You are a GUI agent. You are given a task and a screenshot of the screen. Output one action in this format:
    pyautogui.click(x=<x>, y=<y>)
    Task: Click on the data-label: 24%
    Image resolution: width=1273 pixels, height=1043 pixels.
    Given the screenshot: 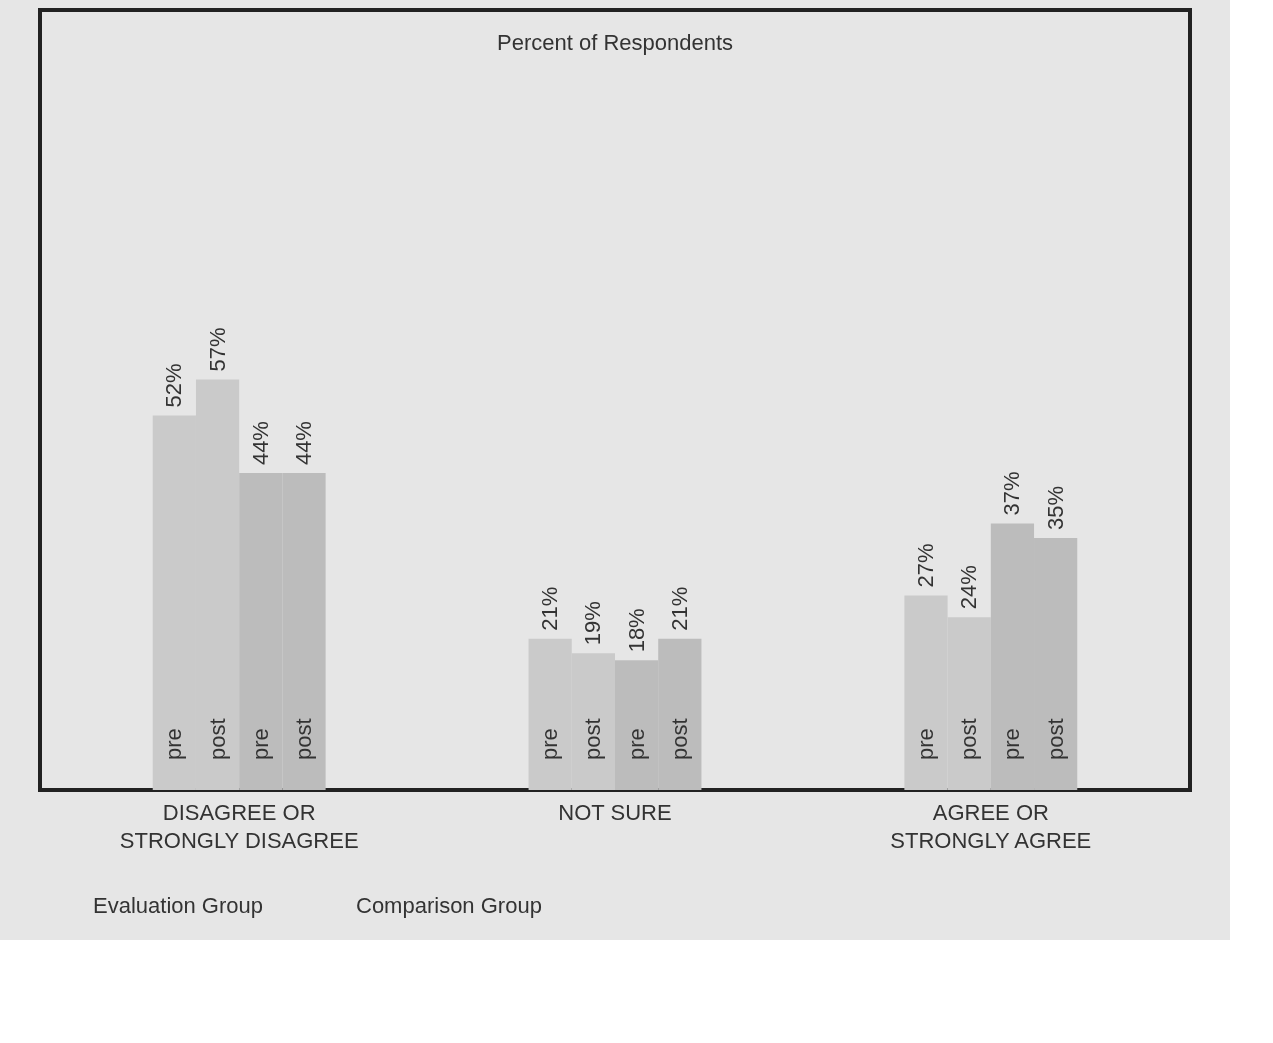 What is the action you would take?
    pyautogui.click(x=969, y=587)
    